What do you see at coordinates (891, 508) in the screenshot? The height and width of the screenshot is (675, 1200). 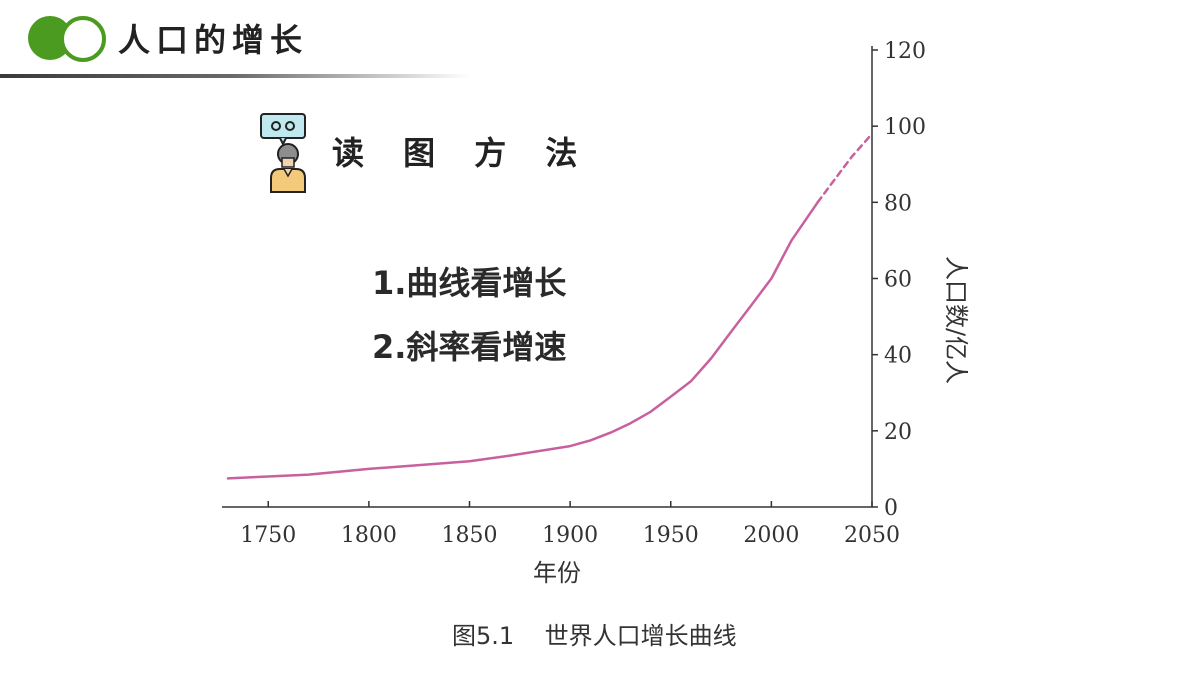 I see `y-tick-label: 0` at bounding box center [891, 508].